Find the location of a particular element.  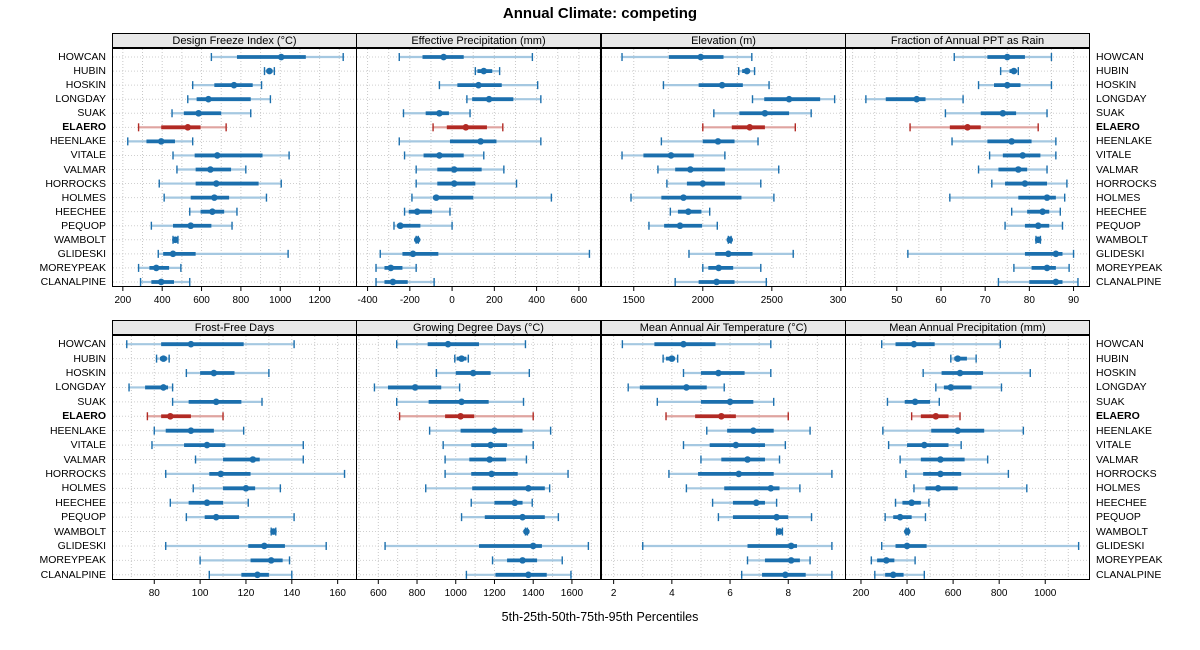

site-label-right-clanalpine: CLANALPINE is located at coordinates (1129, 574).